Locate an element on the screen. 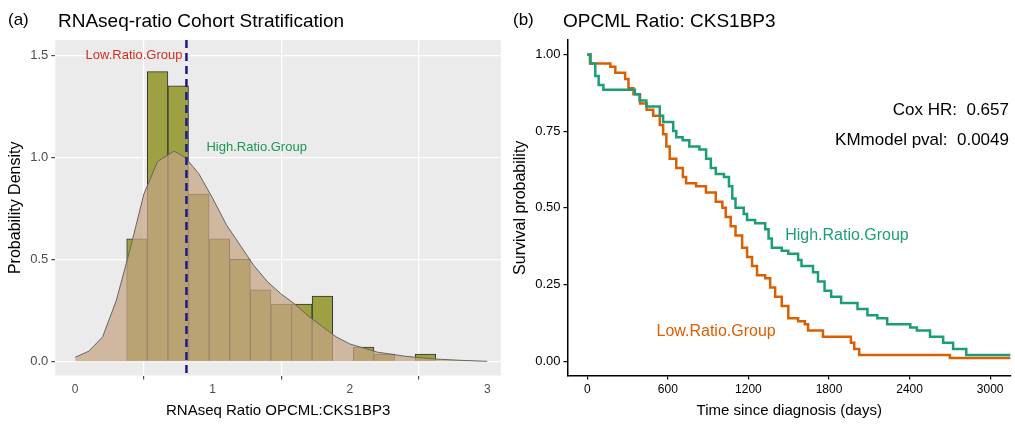 The width and height of the screenshot is (1015, 426). annotation: KMmodel pval: 0.0049 is located at coordinates (922, 139).